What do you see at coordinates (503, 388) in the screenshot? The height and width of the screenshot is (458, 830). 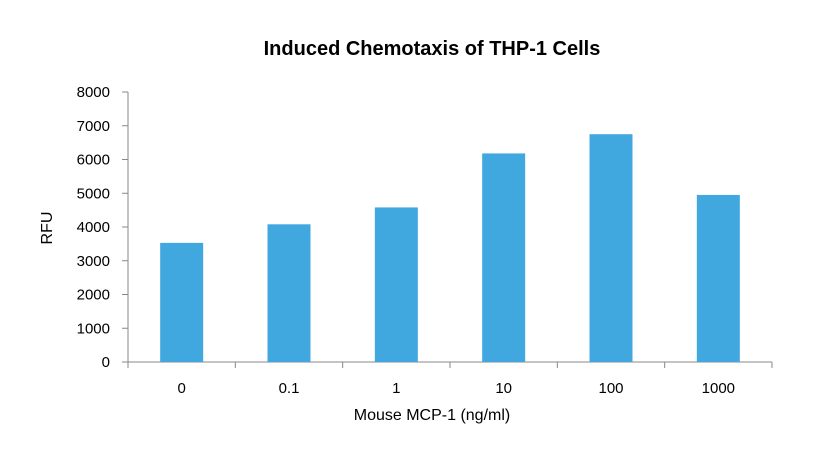 I see `x-tick-label: 10` at bounding box center [503, 388].